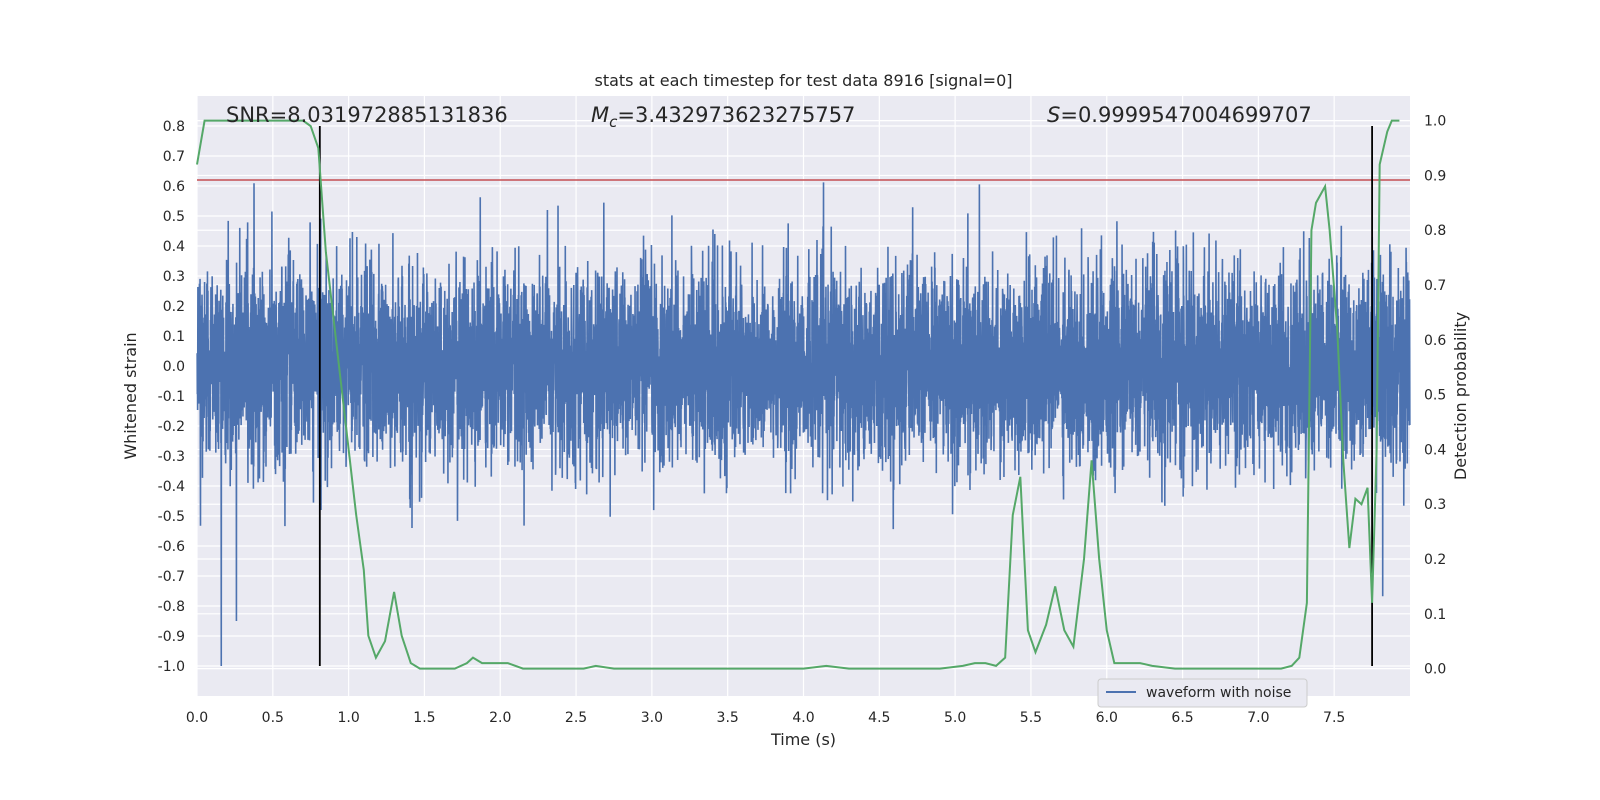  Describe the element at coordinates (171, 547) in the screenshot. I see `y-tick-label: -0.6` at that location.